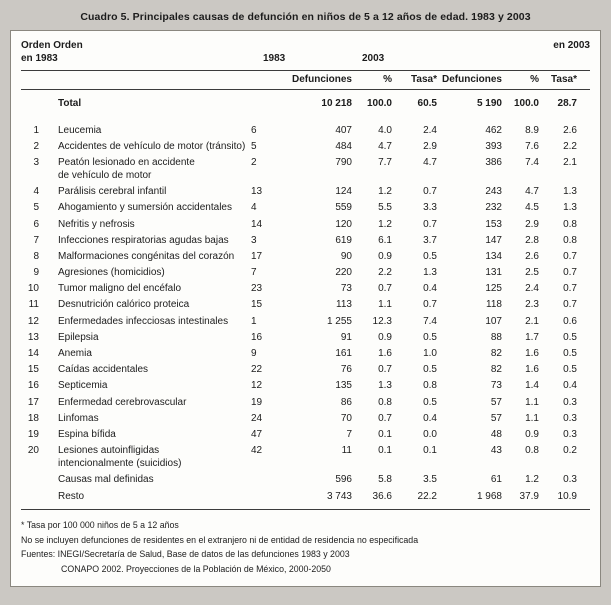 The height and width of the screenshot is (605, 611). I want to click on cell-orden83, so click(264, 106).